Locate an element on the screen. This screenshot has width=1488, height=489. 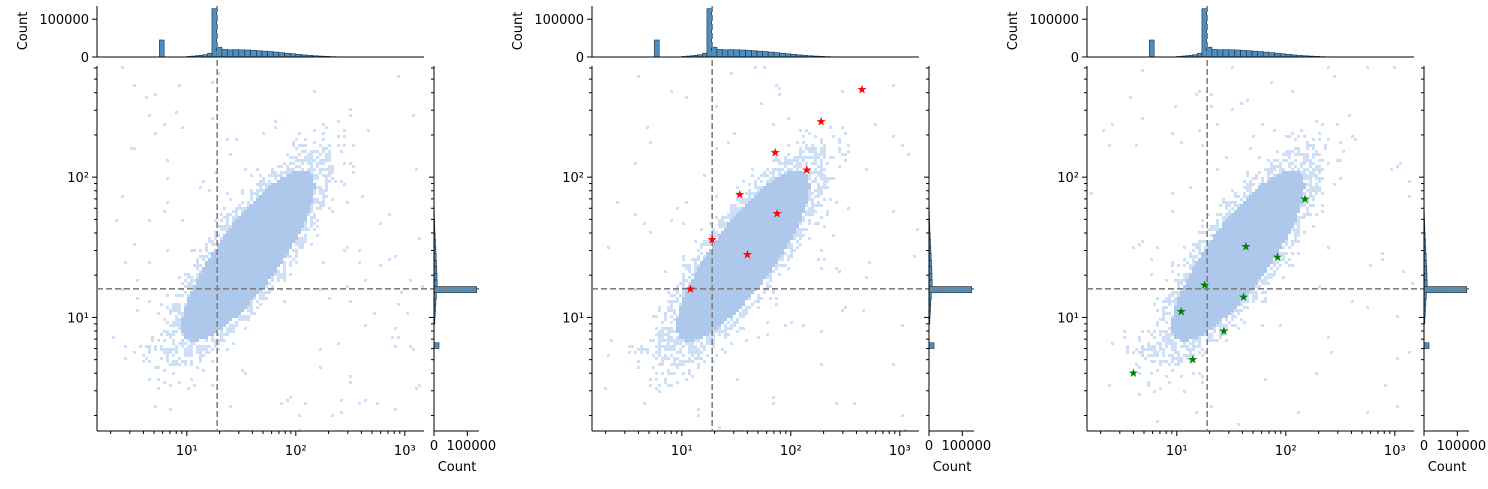
star-marker: ★ is located at coordinates (806, 170).